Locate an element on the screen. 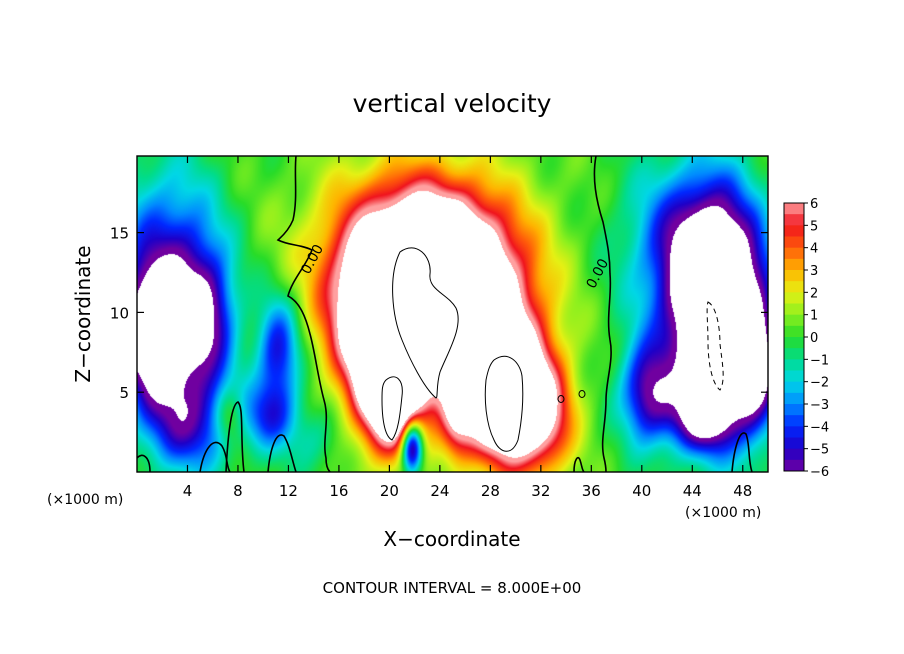 The image size is (904, 654). colorbar-tick-label: 0 is located at coordinates (814, 338).